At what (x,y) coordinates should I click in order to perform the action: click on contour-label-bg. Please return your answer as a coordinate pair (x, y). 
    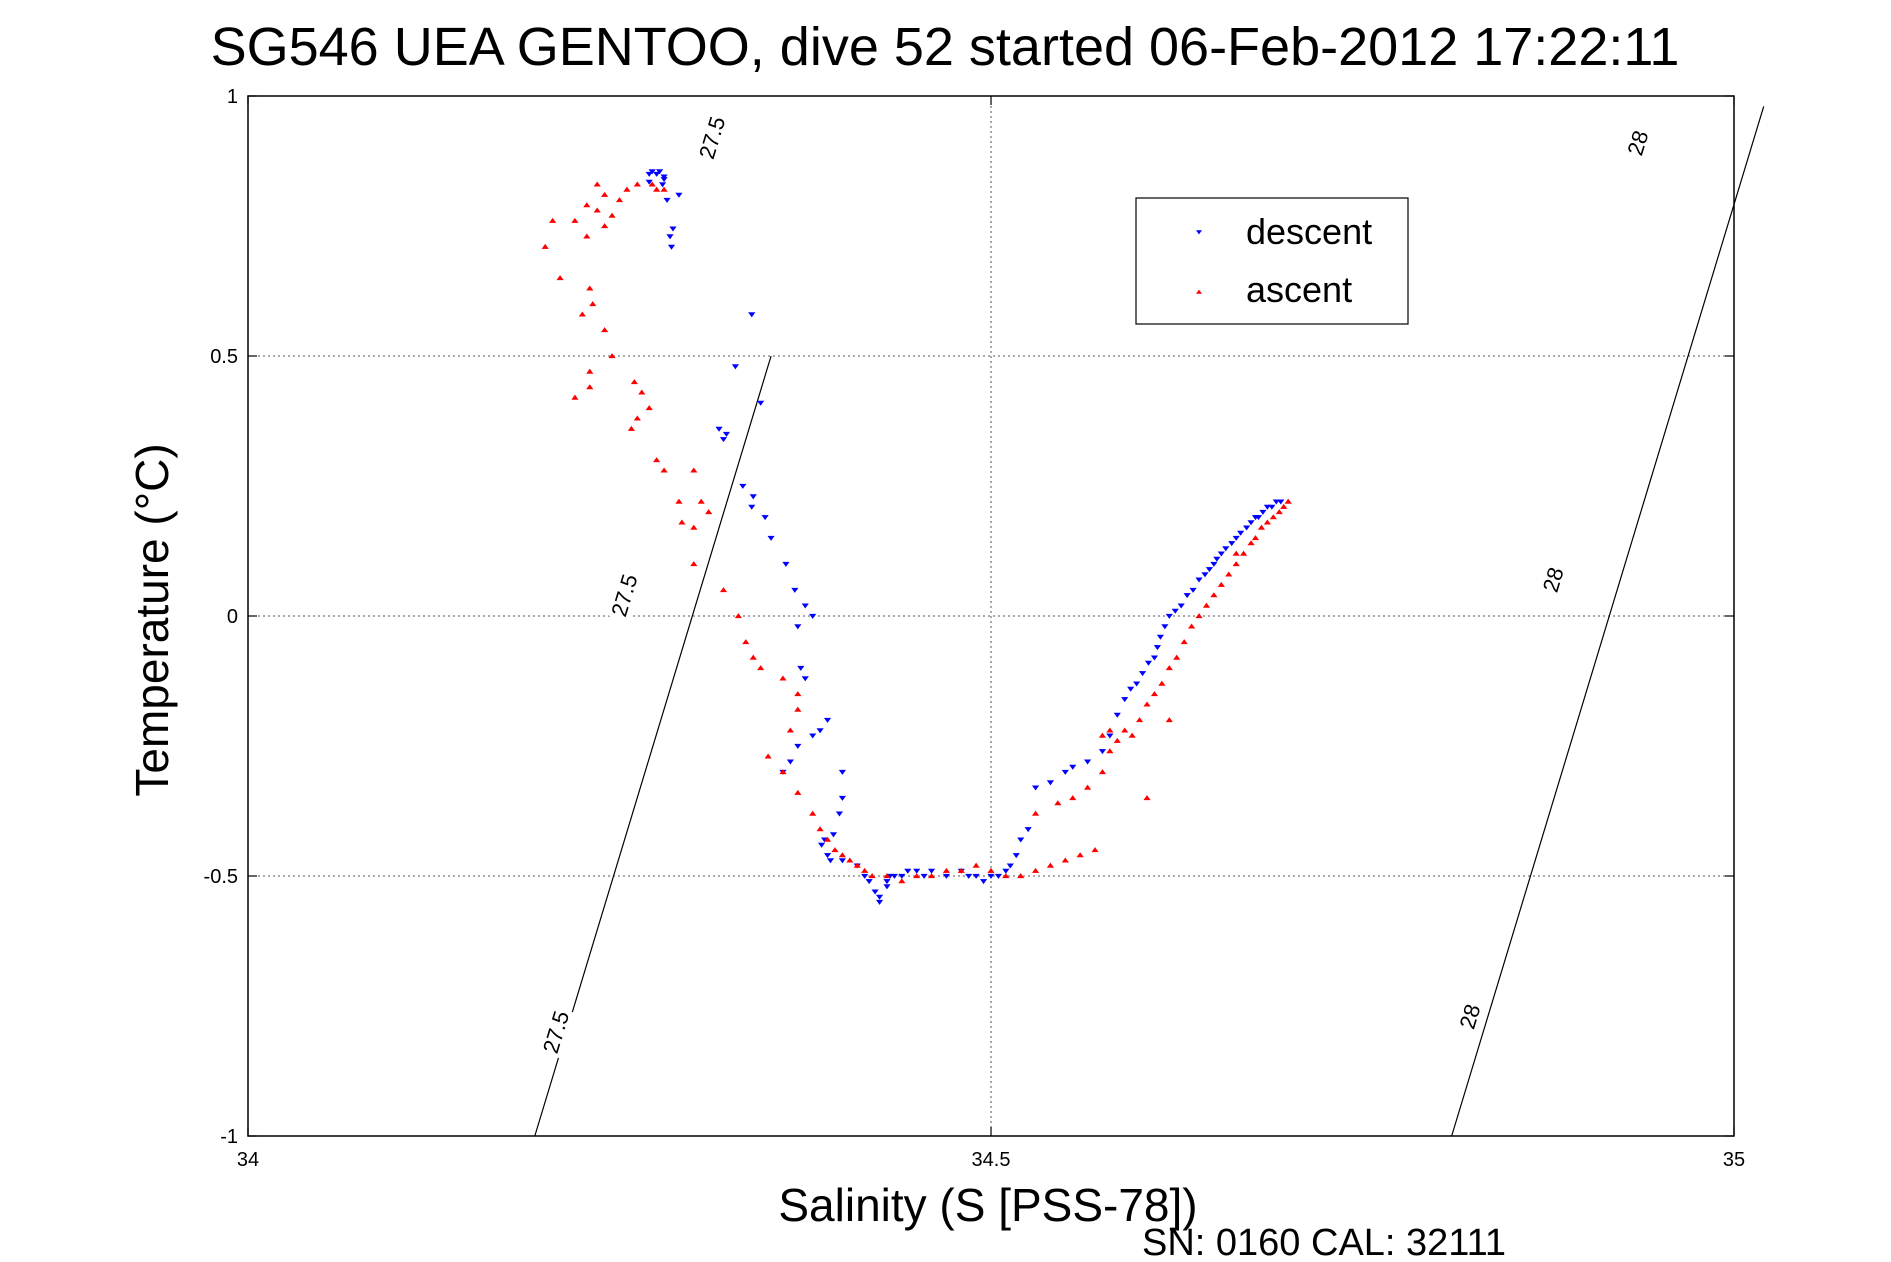
    Looking at the image, I should click on (1553, 579).